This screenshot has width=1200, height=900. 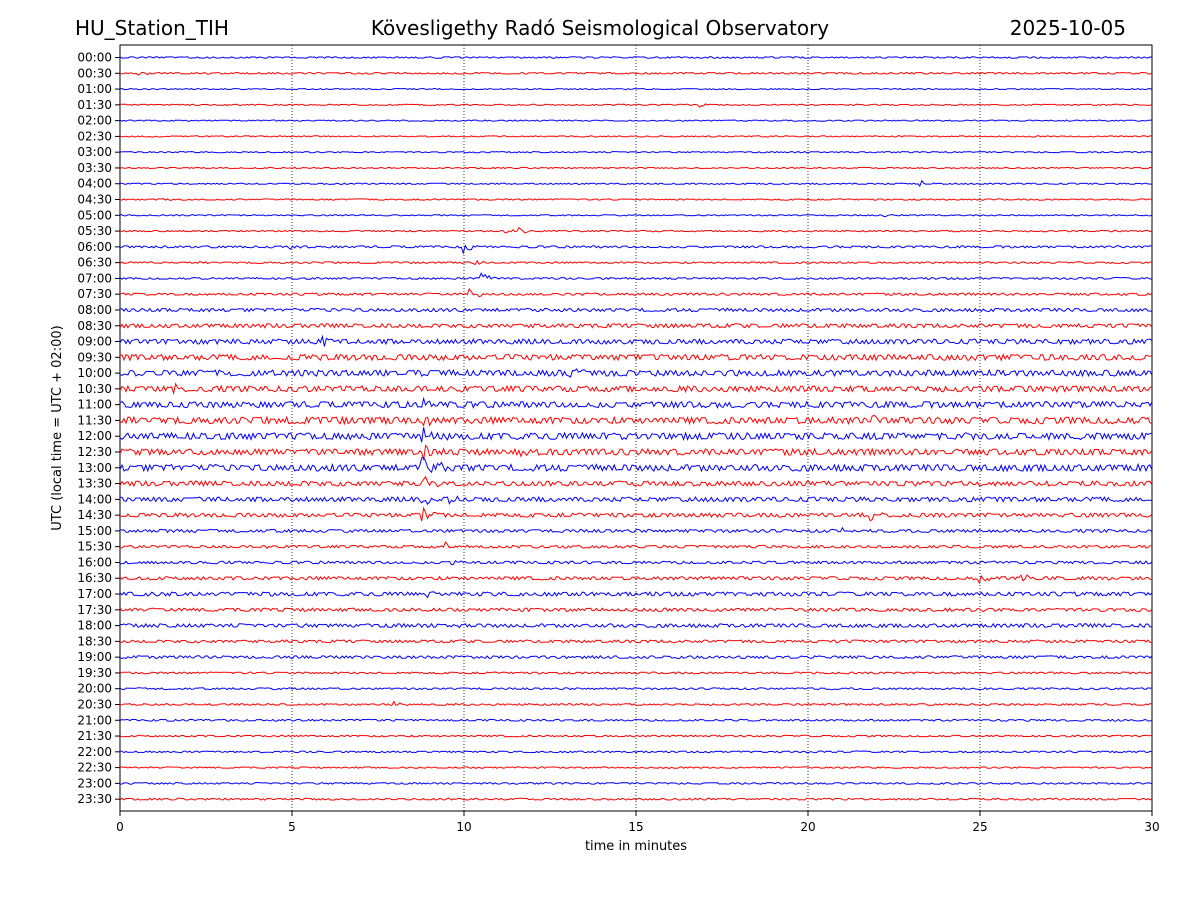 What do you see at coordinates (94, 752) in the screenshot?
I see `y-tick-label: 22:00` at bounding box center [94, 752].